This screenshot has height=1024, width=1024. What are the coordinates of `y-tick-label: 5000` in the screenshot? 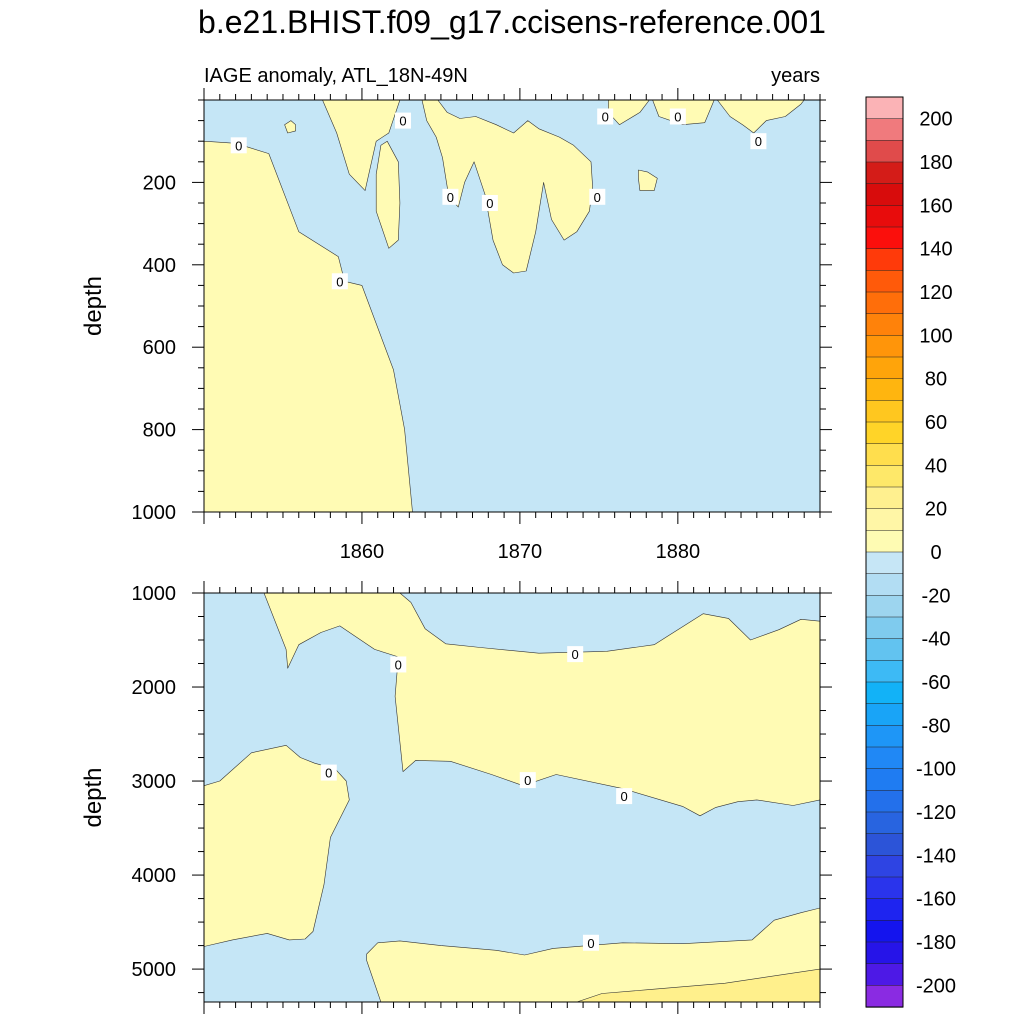 It's located at (154, 970).